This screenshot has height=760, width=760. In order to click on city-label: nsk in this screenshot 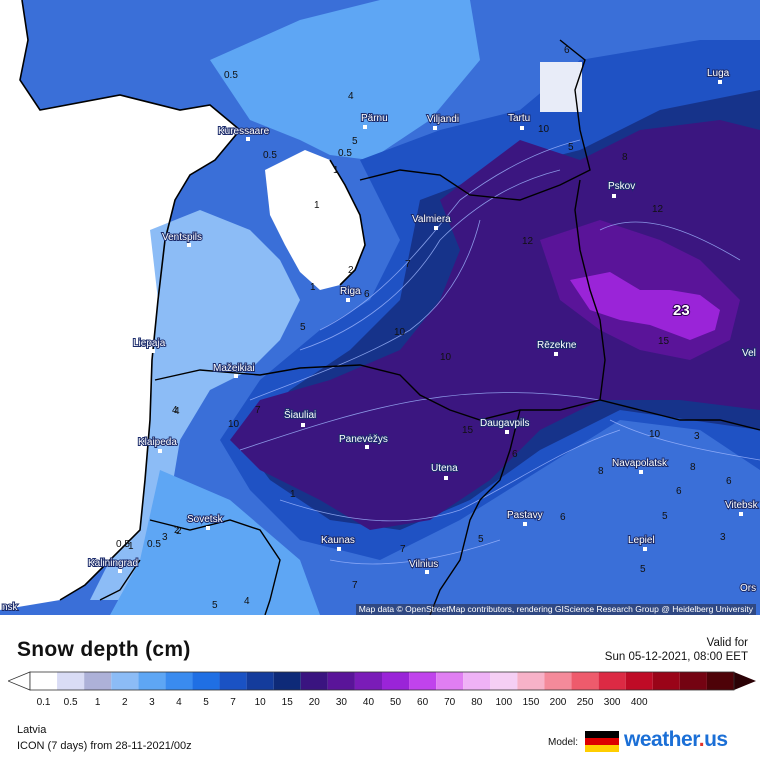, I will do `click(10, 607)`.